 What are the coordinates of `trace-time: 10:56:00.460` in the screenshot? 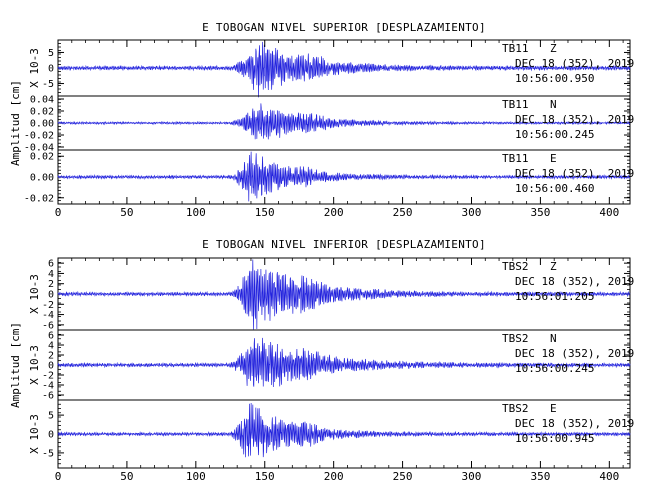 It's located at (554, 188).